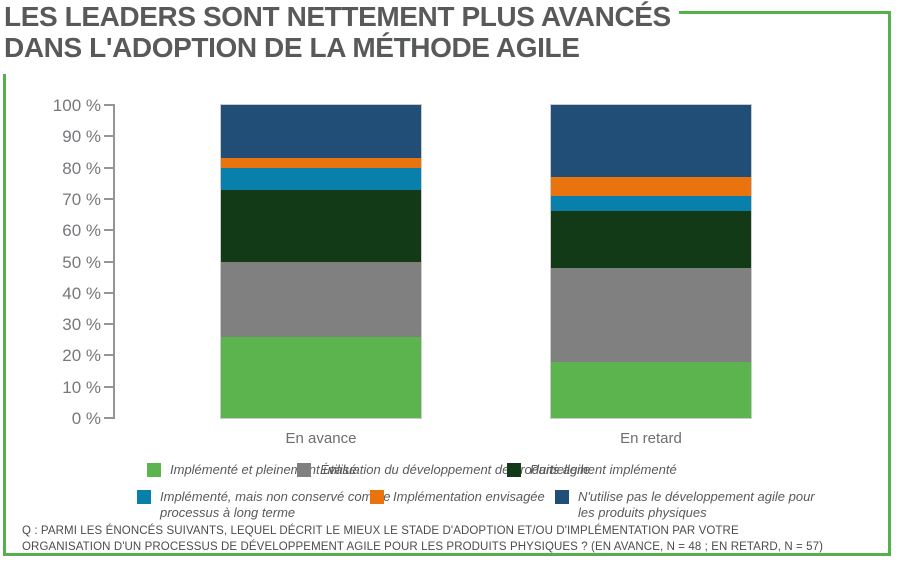 The width and height of the screenshot is (900, 567). What do you see at coordinates (81, 293) in the screenshot?
I see `y-tick-label: 40 %` at bounding box center [81, 293].